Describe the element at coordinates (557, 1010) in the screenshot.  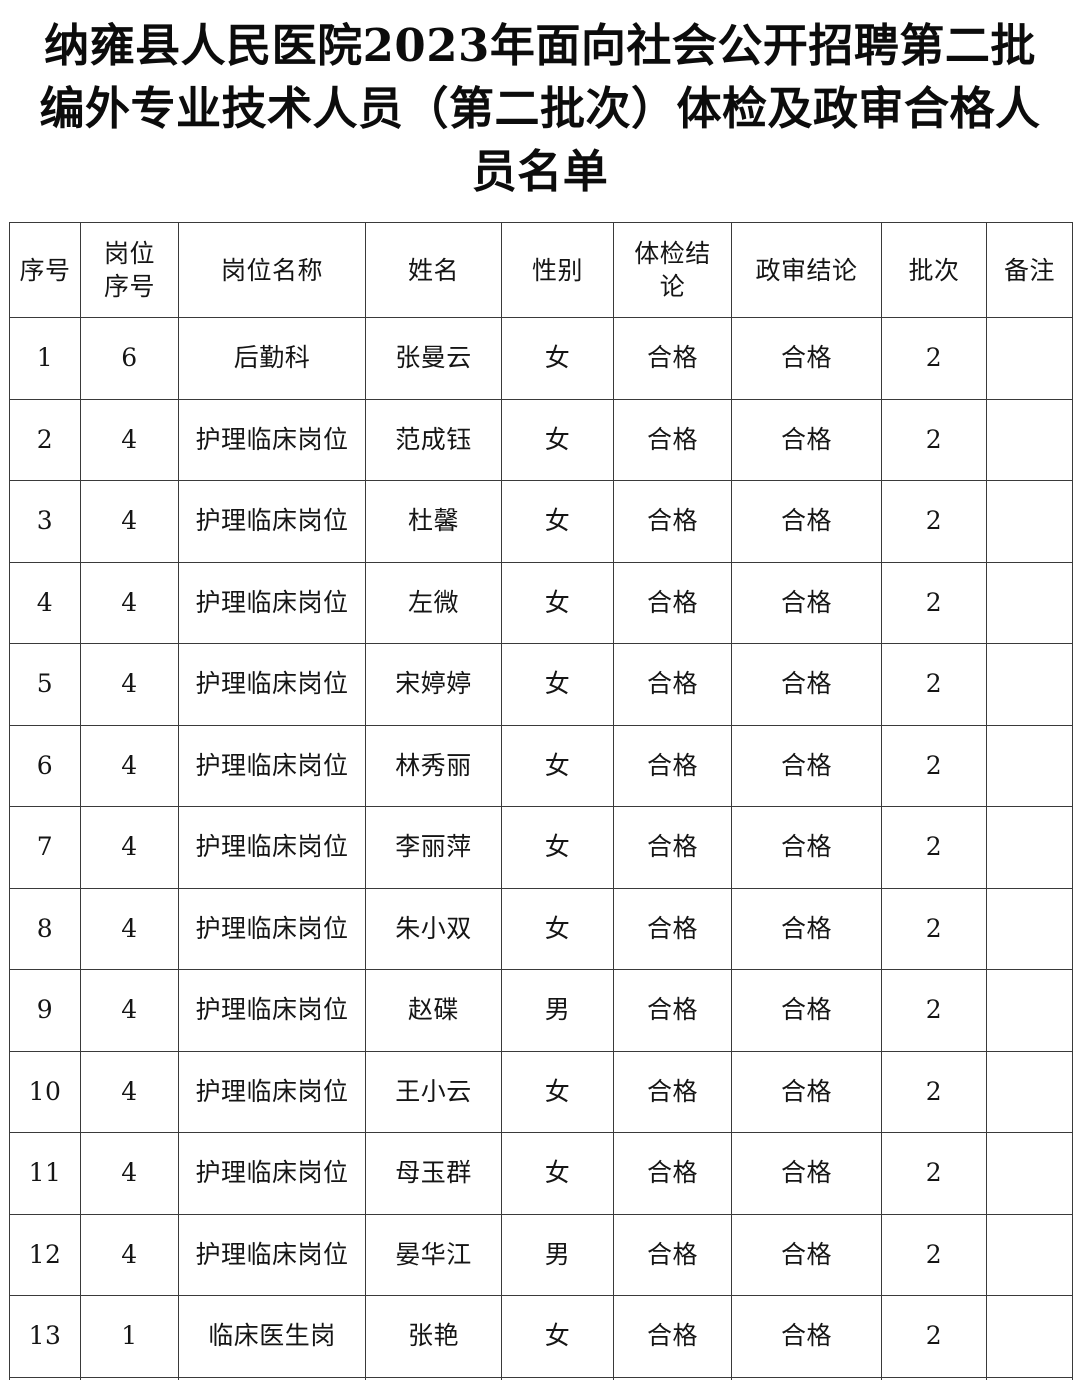
I see `cell-gender: 男` at that location.